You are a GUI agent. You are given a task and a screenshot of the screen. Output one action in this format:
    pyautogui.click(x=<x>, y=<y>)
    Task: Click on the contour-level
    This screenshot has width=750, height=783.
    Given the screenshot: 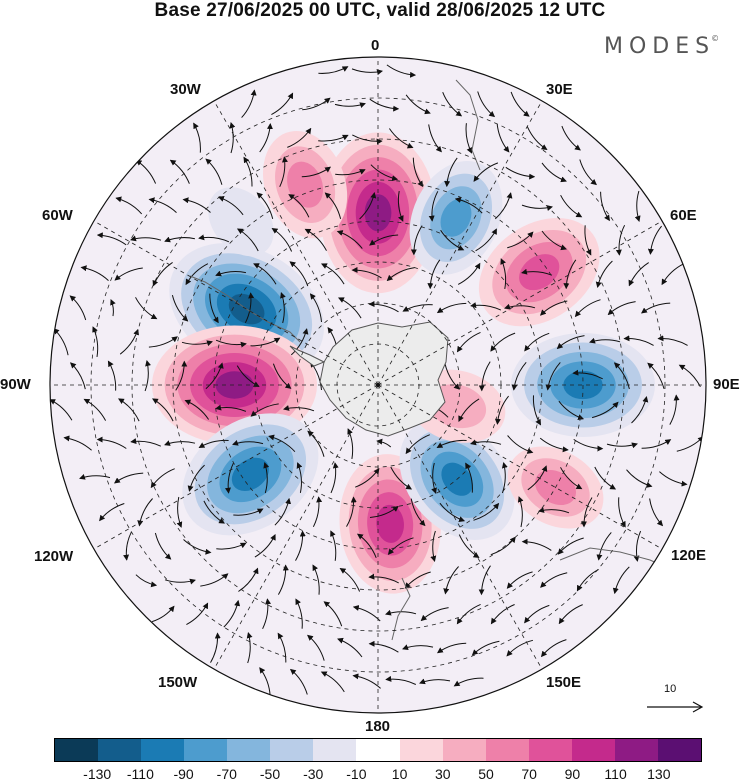 What is the action you would take?
    pyautogui.click(x=305, y=184)
    